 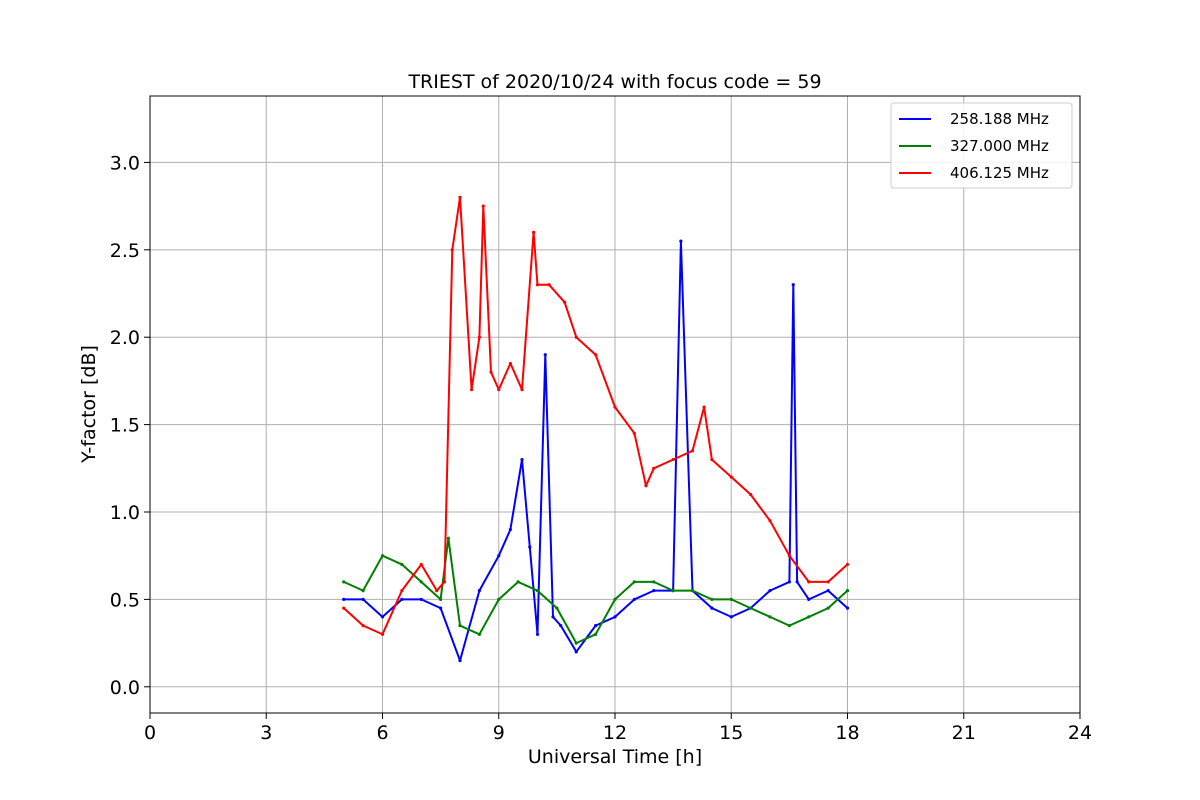 I want to click on legend-label: 327.000 MHz, so click(x=999, y=146).